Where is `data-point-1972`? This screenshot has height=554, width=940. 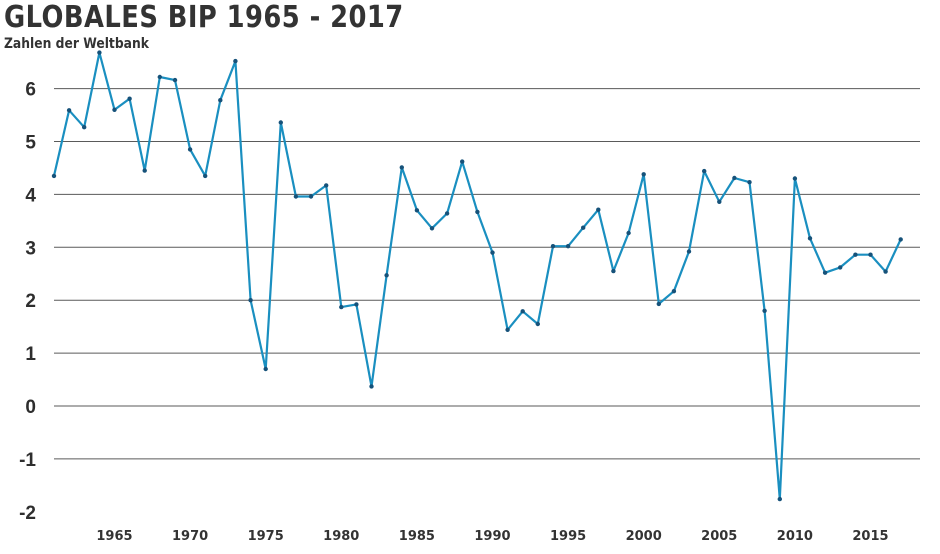
data-point-1972 is located at coordinates (220, 100).